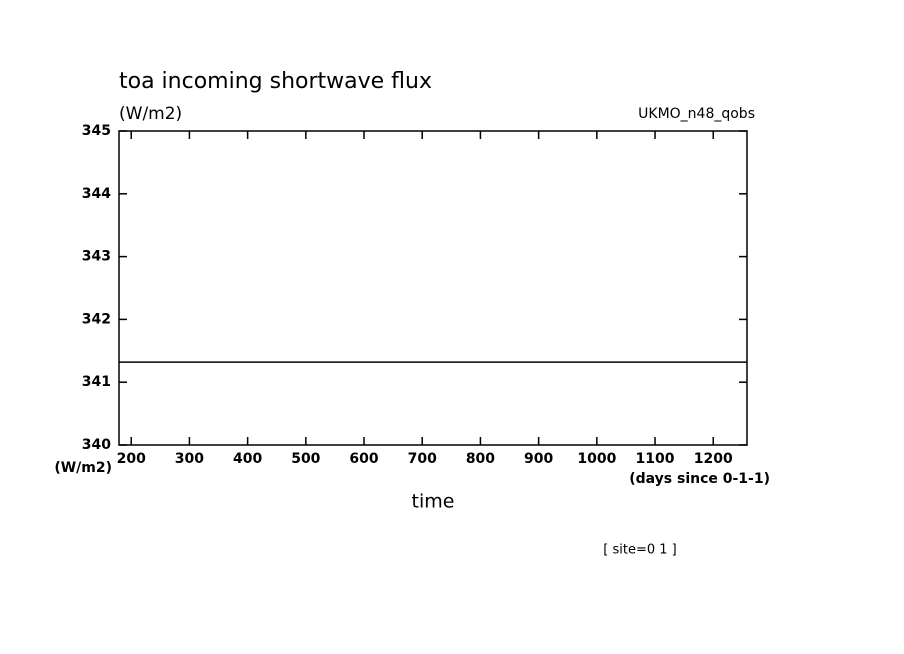  I want to click on x-tick-label: 700, so click(422, 459).